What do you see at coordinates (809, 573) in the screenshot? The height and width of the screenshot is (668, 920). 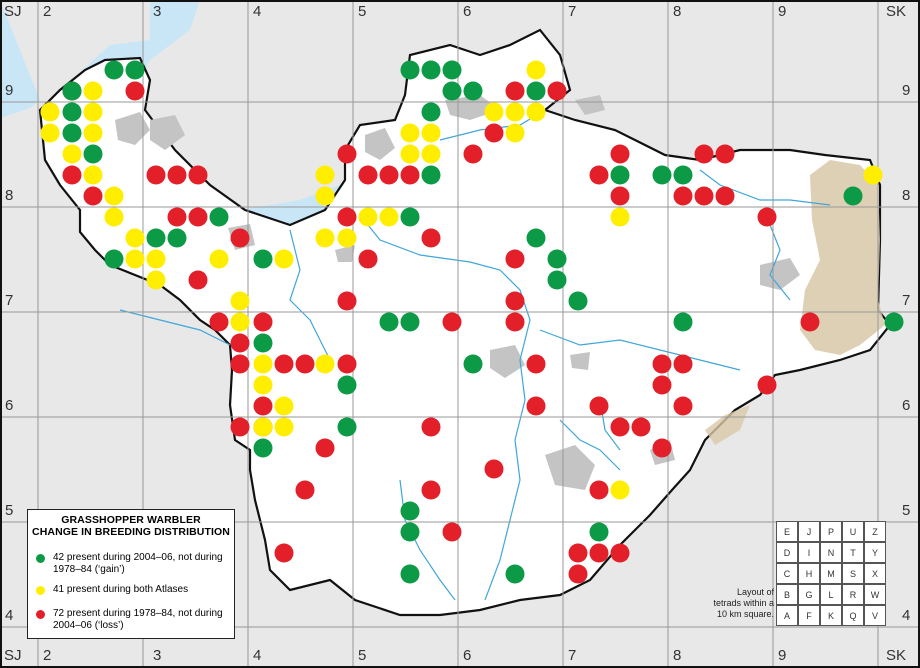 I see `tetrad-key-cell: H` at bounding box center [809, 573].